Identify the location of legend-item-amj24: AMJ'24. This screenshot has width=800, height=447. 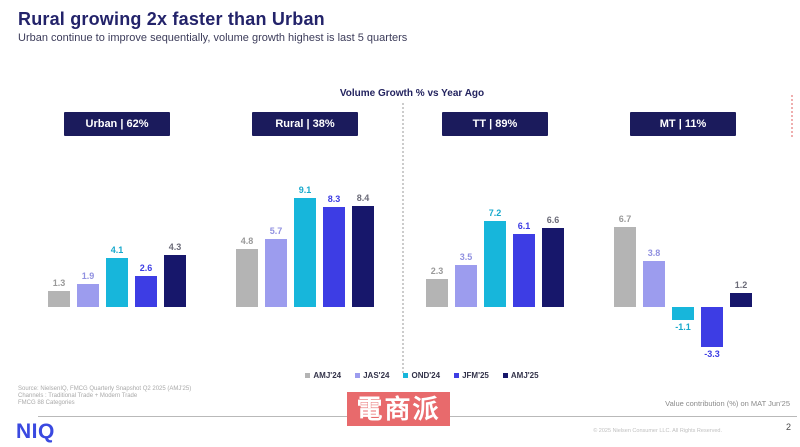
(323, 375).